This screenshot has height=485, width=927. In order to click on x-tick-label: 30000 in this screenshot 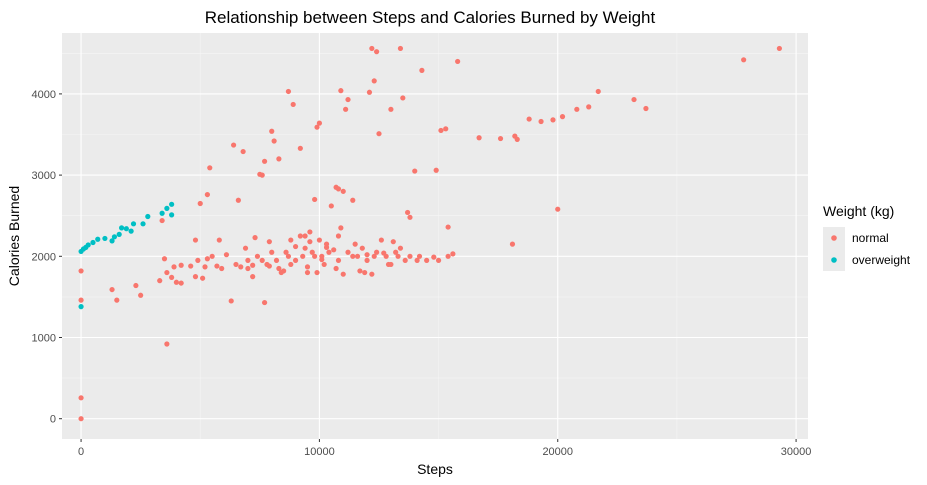, I will do `click(796, 452)`.